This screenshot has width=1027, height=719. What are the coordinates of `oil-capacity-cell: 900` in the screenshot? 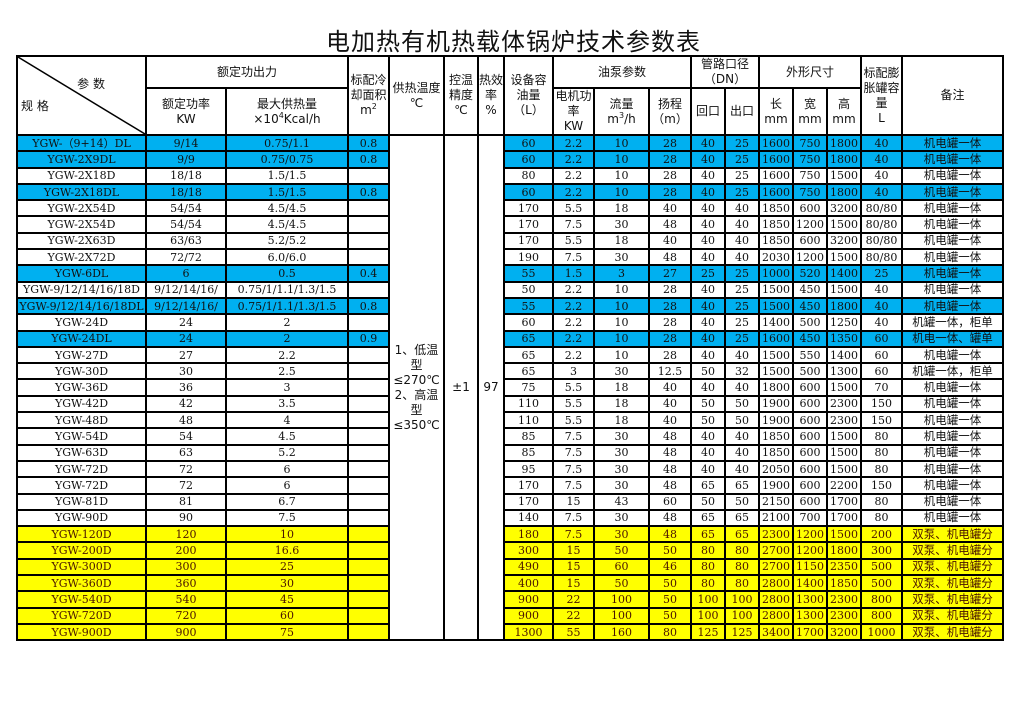 It's located at (528, 615).